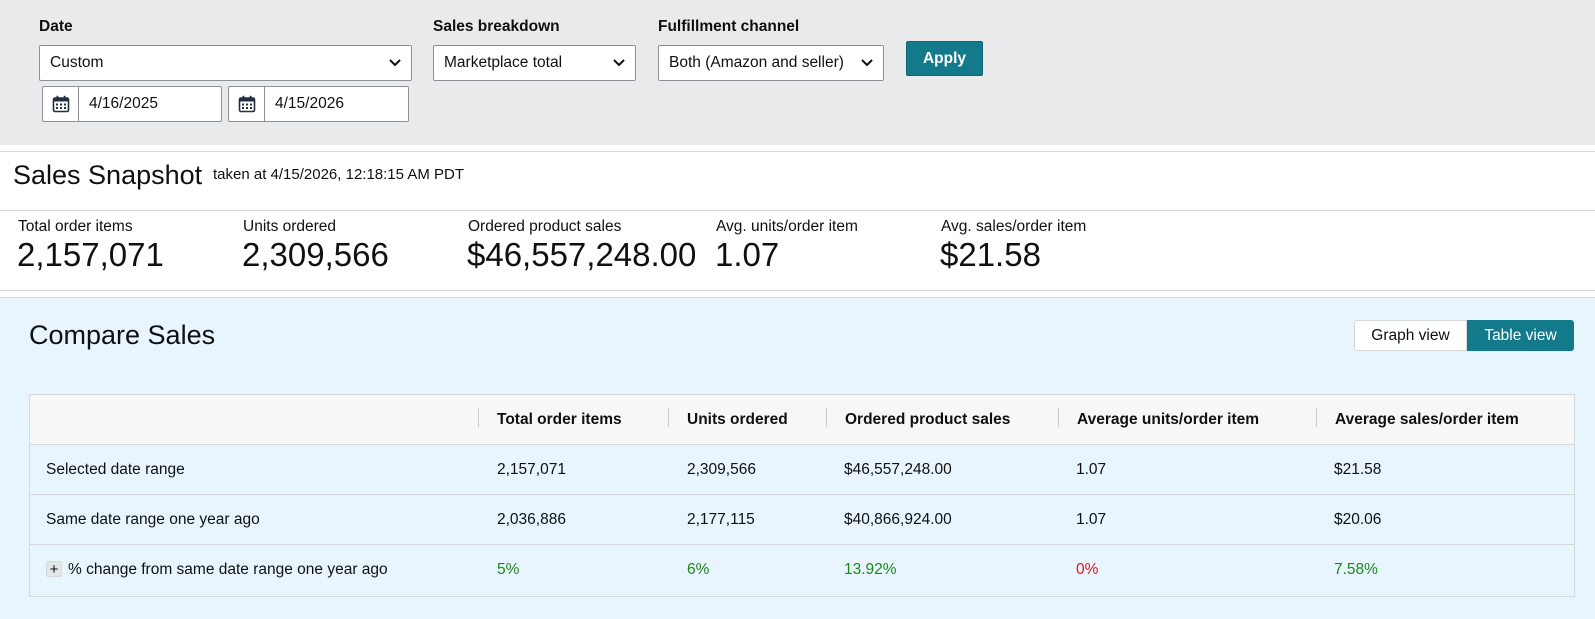 This screenshot has width=1595, height=619. What do you see at coordinates (290, 226) in the screenshot?
I see `metric-label-units-ordered: Units ordered` at bounding box center [290, 226].